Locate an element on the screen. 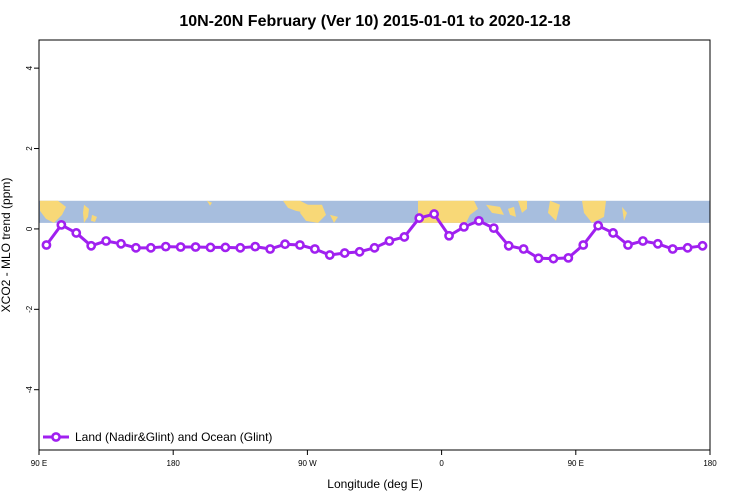 The width and height of the screenshot is (750, 500). legend-marker is located at coordinates (56, 437).